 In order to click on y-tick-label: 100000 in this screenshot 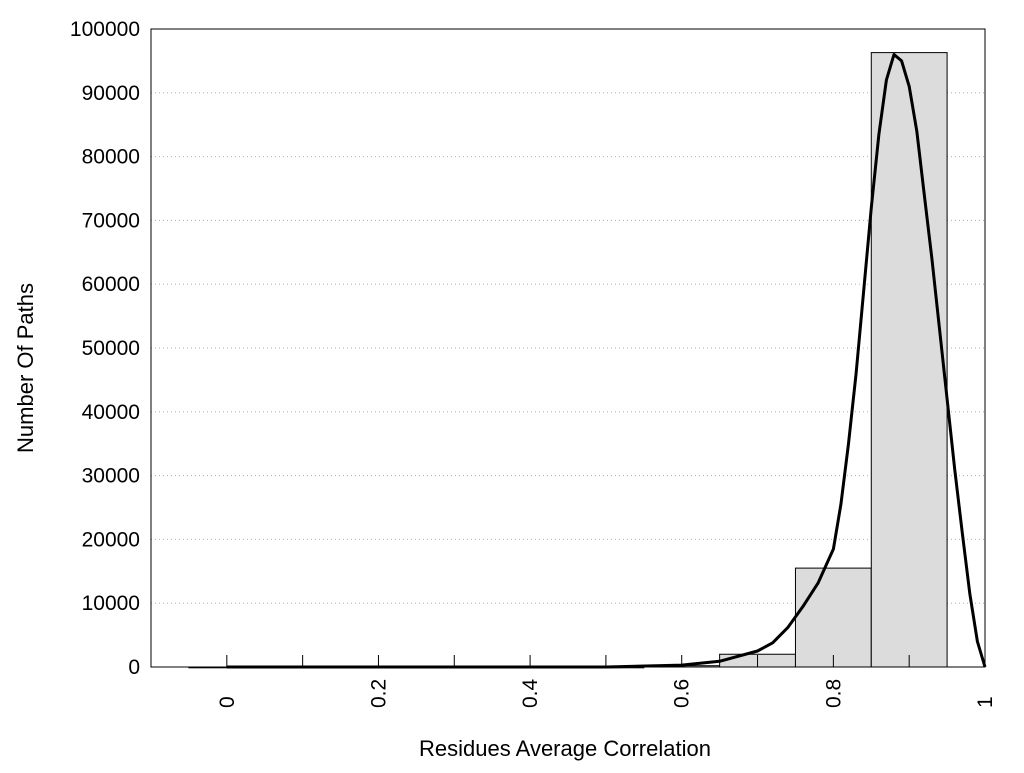, I will do `click(105, 29)`.